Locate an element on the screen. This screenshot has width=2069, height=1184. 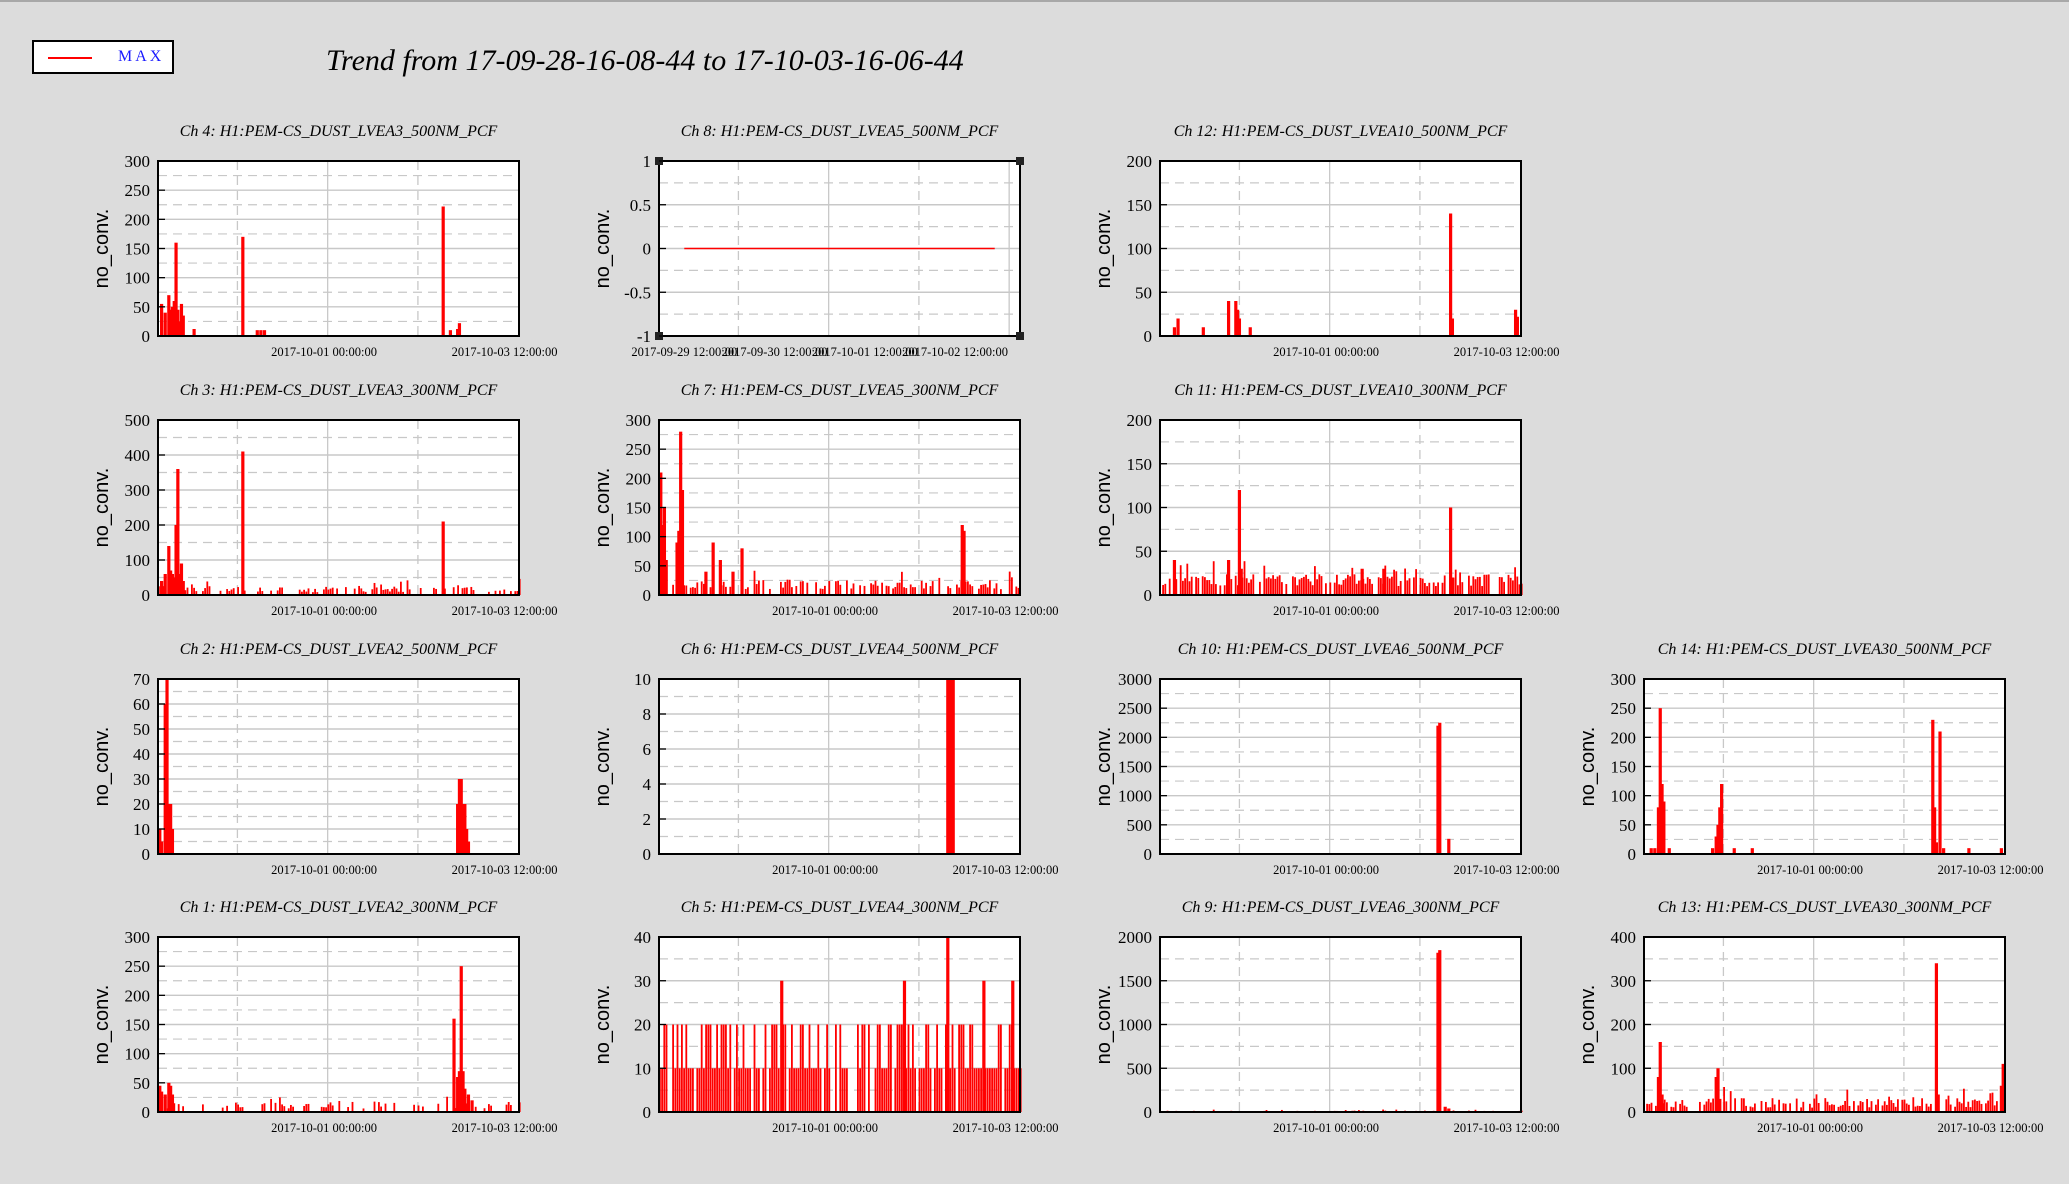
y-tick-label: -0.5 is located at coordinates (637, 292).